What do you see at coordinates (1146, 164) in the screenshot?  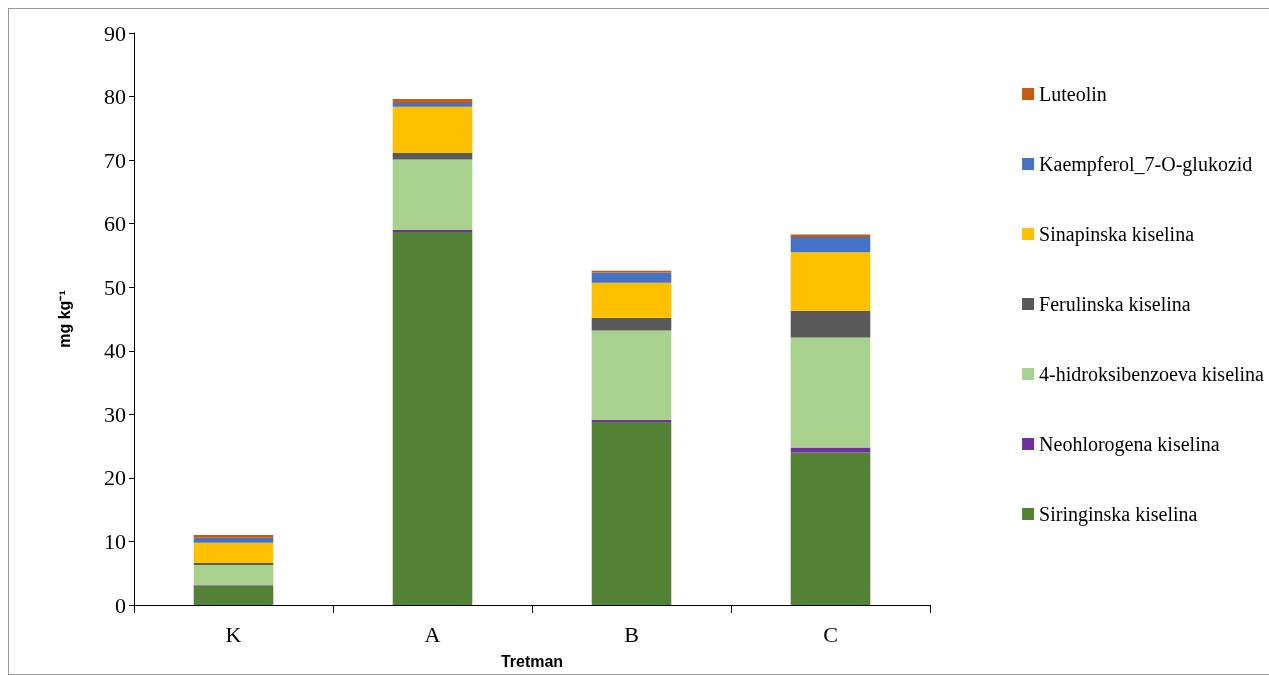 I see `legend-label: Kaempferol_7-O-glukozid` at bounding box center [1146, 164].